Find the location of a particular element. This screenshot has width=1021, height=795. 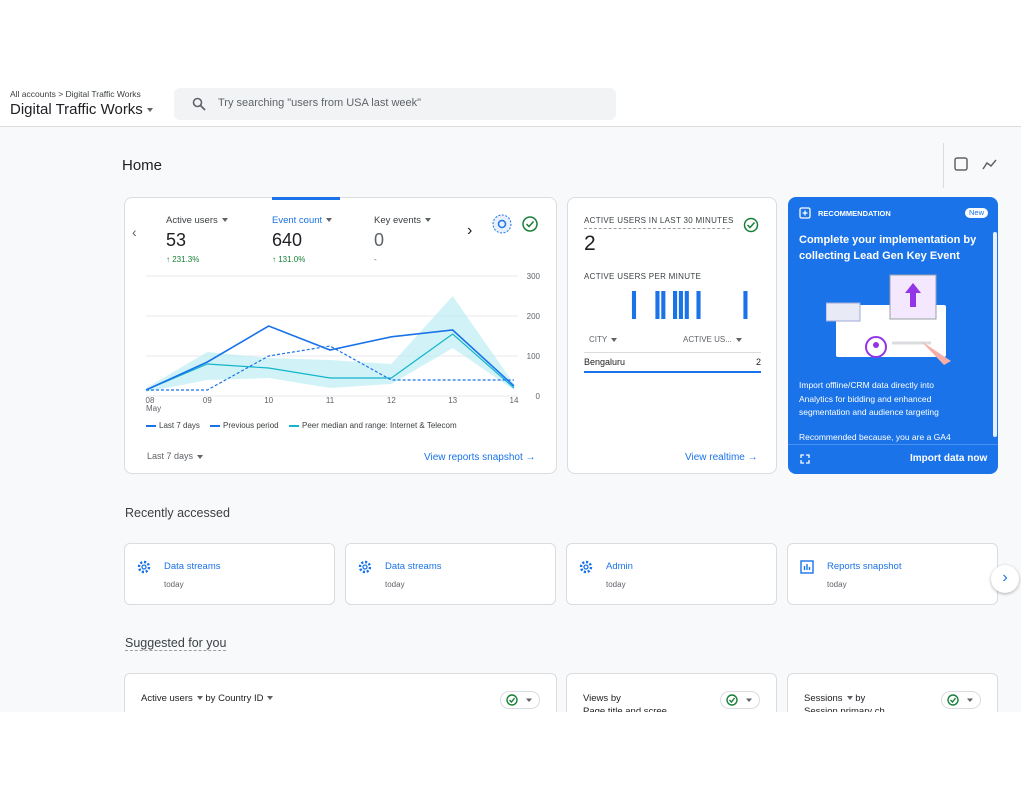

page-title: Home is located at coordinates (142, 165).